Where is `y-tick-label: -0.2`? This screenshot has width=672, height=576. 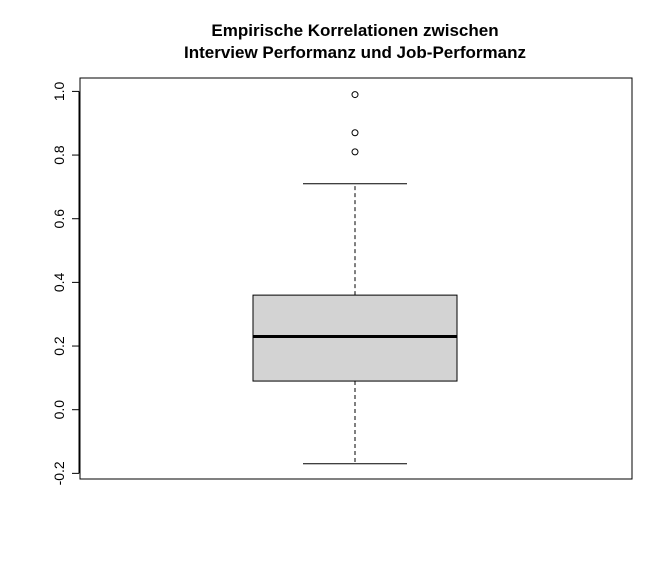 y-tick-label: -0.2 is located at coordinates (59, 473).